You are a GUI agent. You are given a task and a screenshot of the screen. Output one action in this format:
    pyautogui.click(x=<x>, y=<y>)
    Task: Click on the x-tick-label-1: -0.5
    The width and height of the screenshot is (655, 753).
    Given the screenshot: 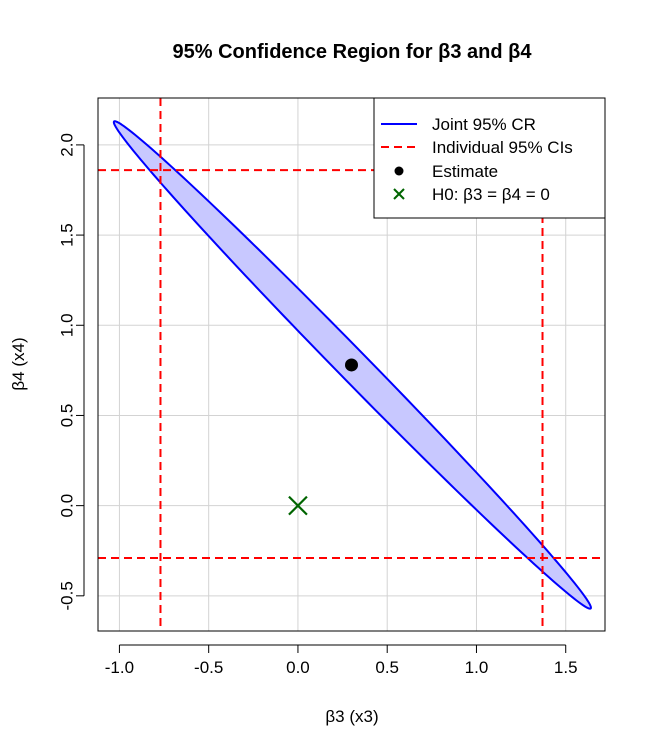 What is the action you would take?
    pyautogui.click(x=208, y=667)
    